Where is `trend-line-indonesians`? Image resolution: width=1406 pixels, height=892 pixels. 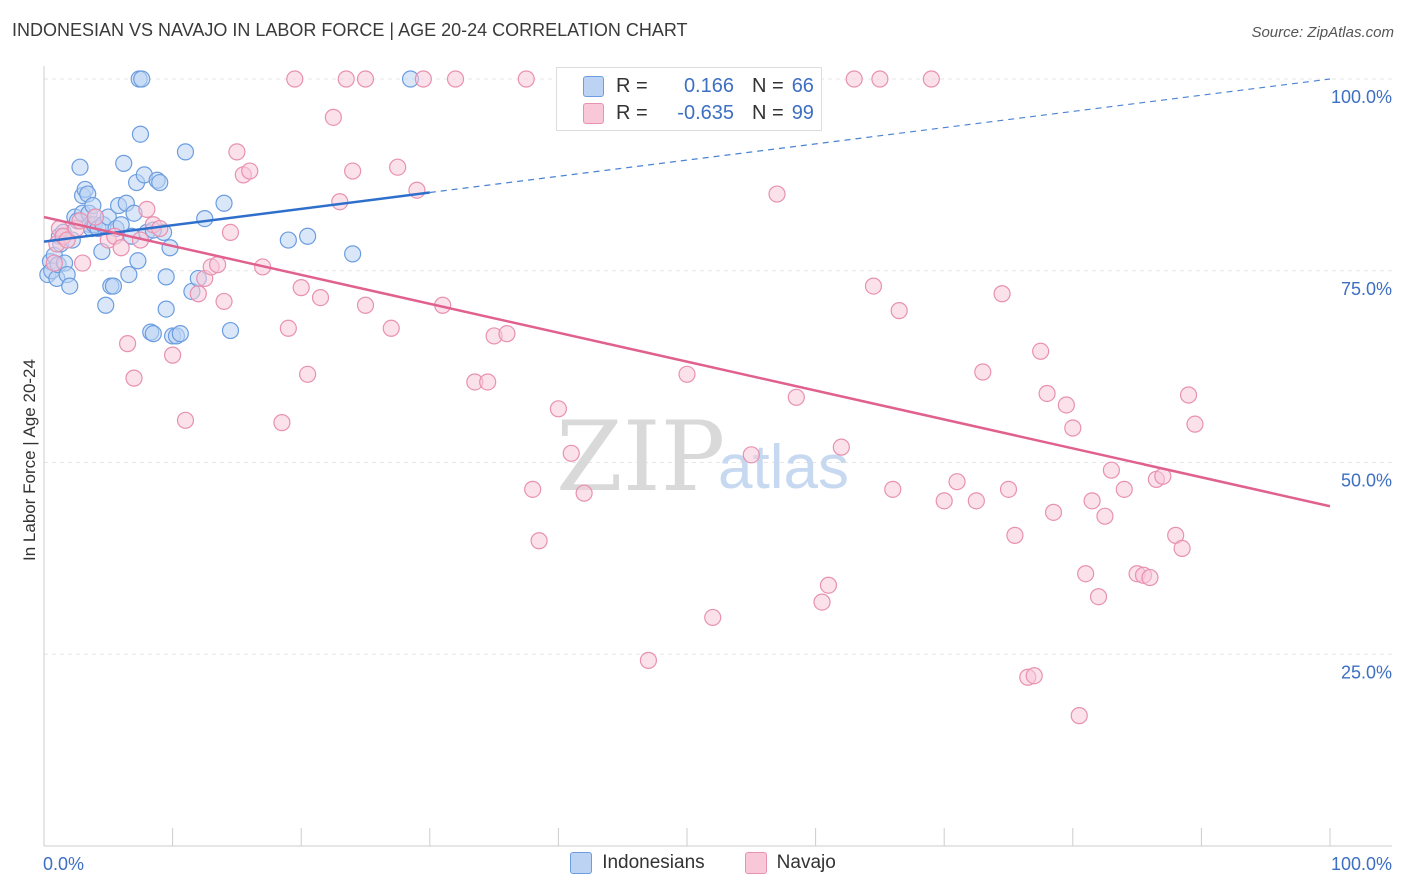 trend-line-indonesians is located at coordinates (236, 217).